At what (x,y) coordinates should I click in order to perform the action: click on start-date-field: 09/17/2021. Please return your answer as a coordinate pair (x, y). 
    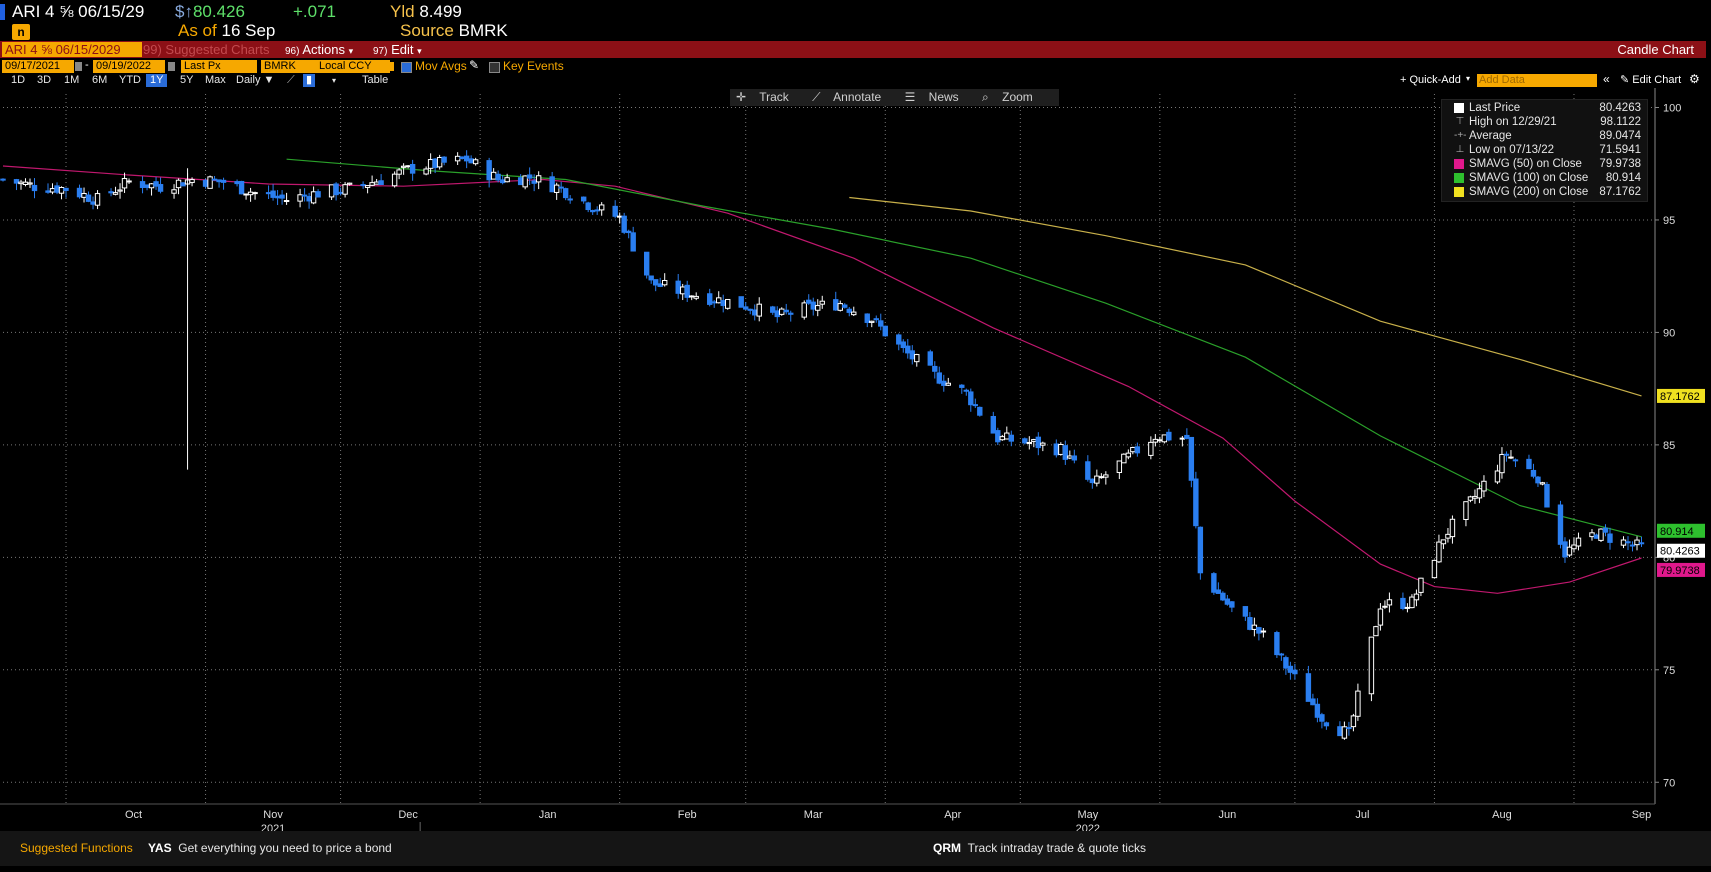
    Looking at the image, I should click on (38, 66).